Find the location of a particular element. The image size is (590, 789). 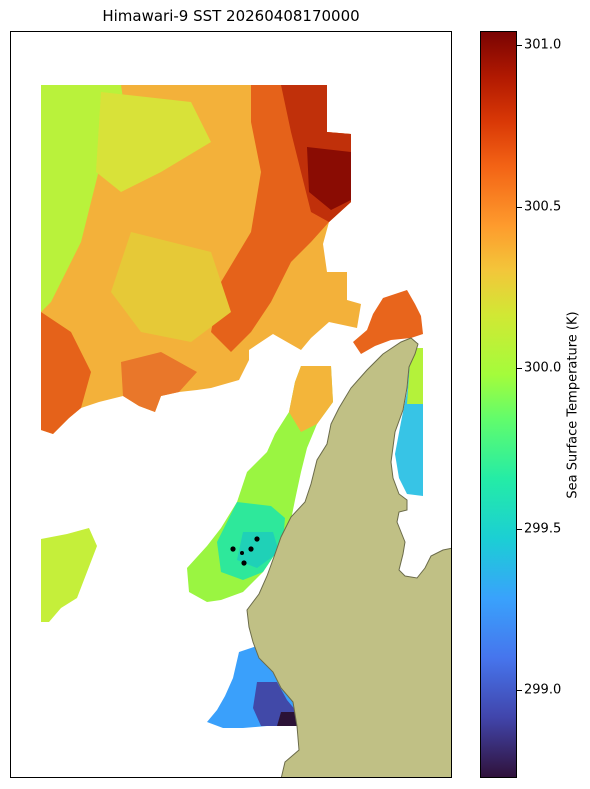

colorbar-label: Sea Surface Temperature (K) is located at coordinates (573, 405).